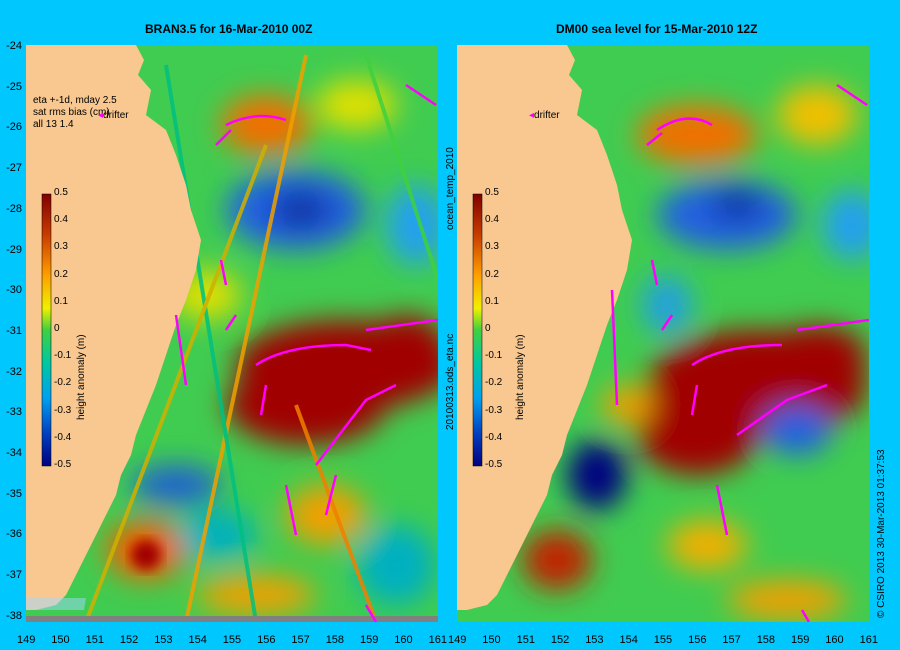  I want to click on y-tick-label: -30, so click(14, 290).